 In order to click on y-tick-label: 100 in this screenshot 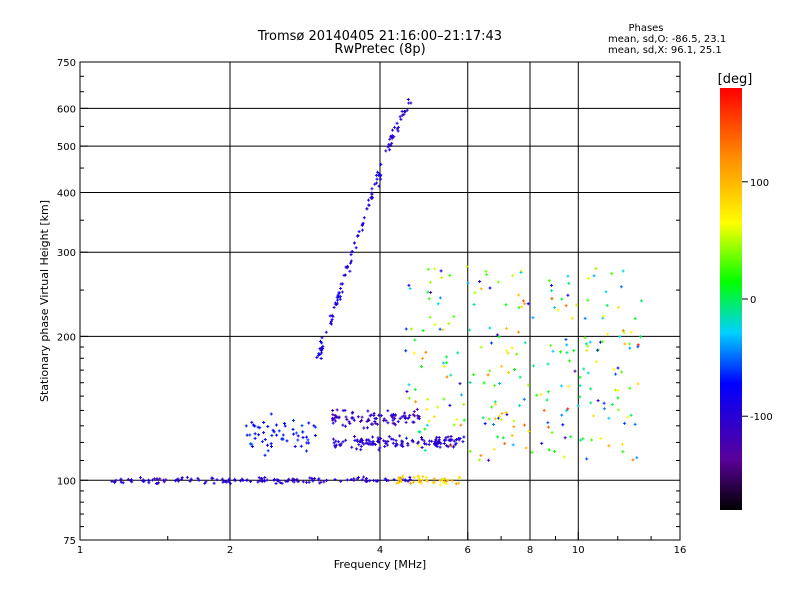, I will do `click(66, 481)`.